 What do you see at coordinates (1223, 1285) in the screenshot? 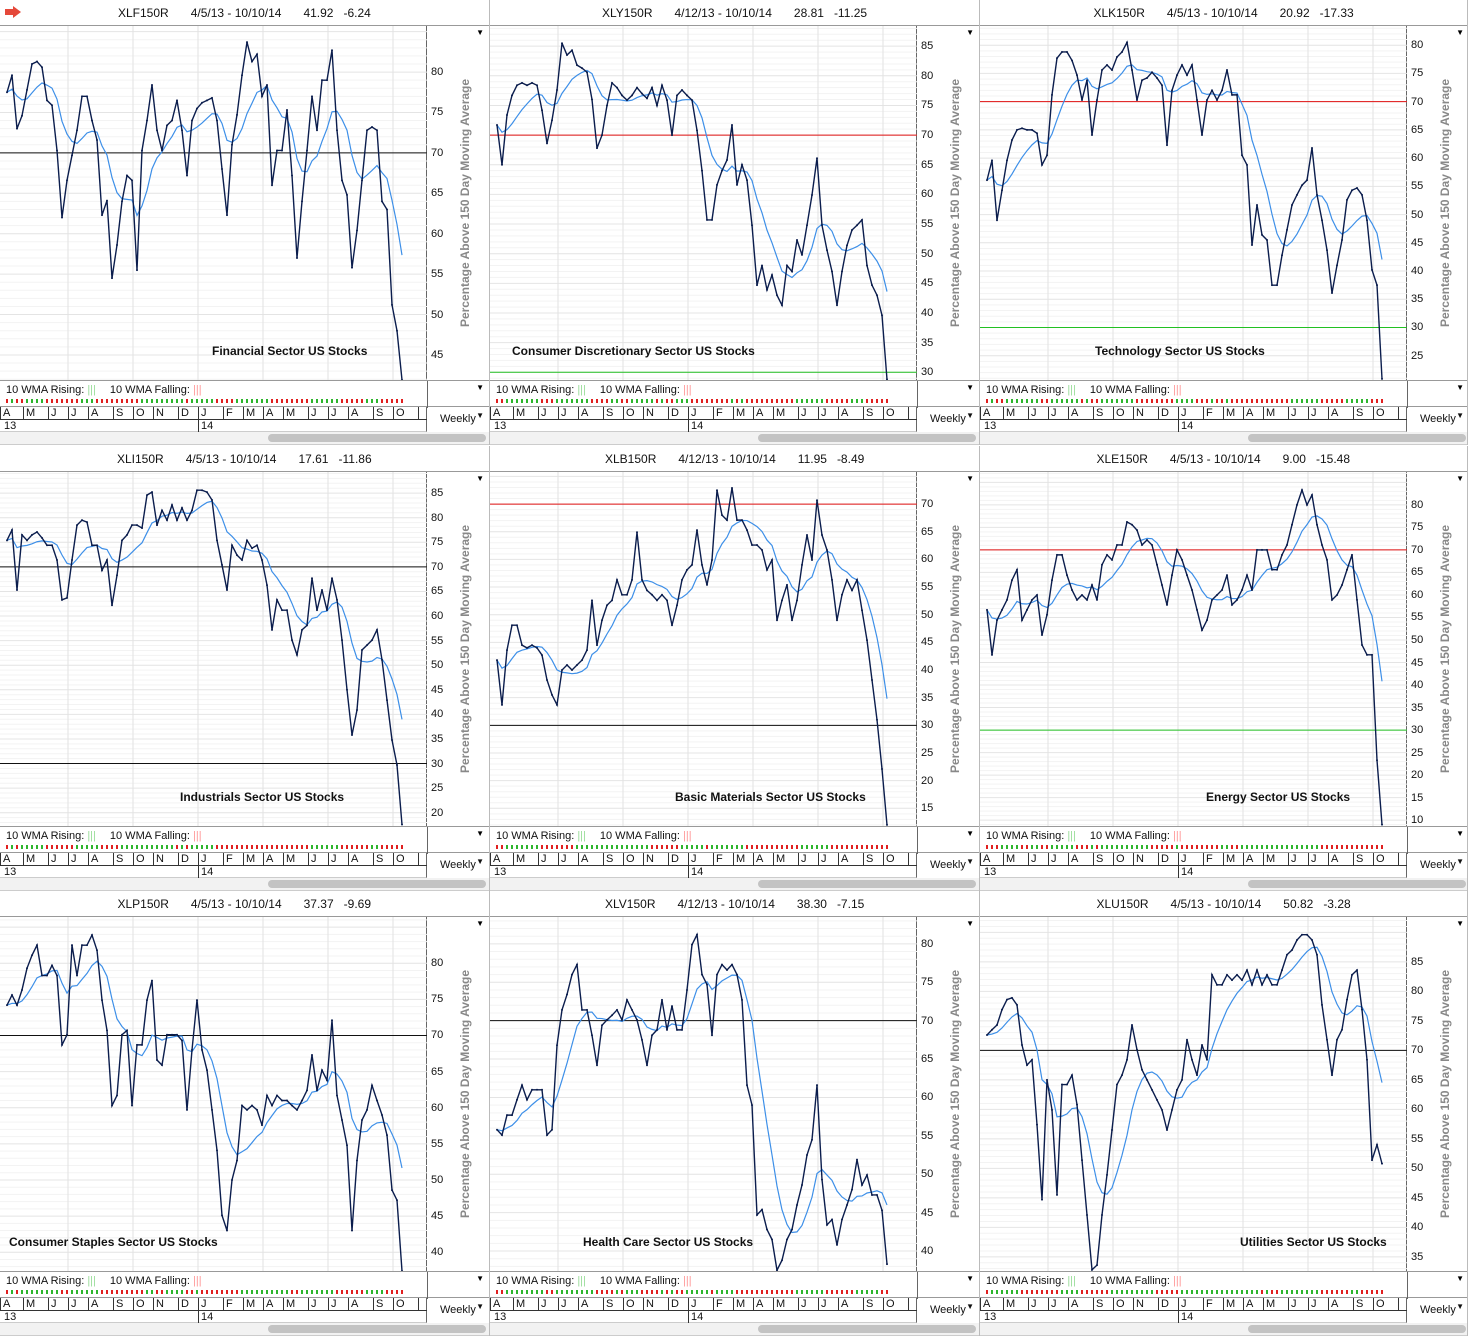
I see `wma-indicator: 10 WMA Rising: ||| 10 WMA Falling: ||| ▼` at bounding box center [1223, 1285].